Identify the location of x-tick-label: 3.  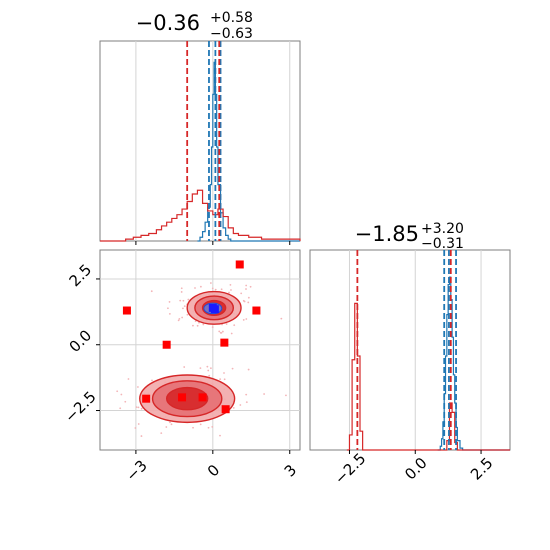
(290, 470).